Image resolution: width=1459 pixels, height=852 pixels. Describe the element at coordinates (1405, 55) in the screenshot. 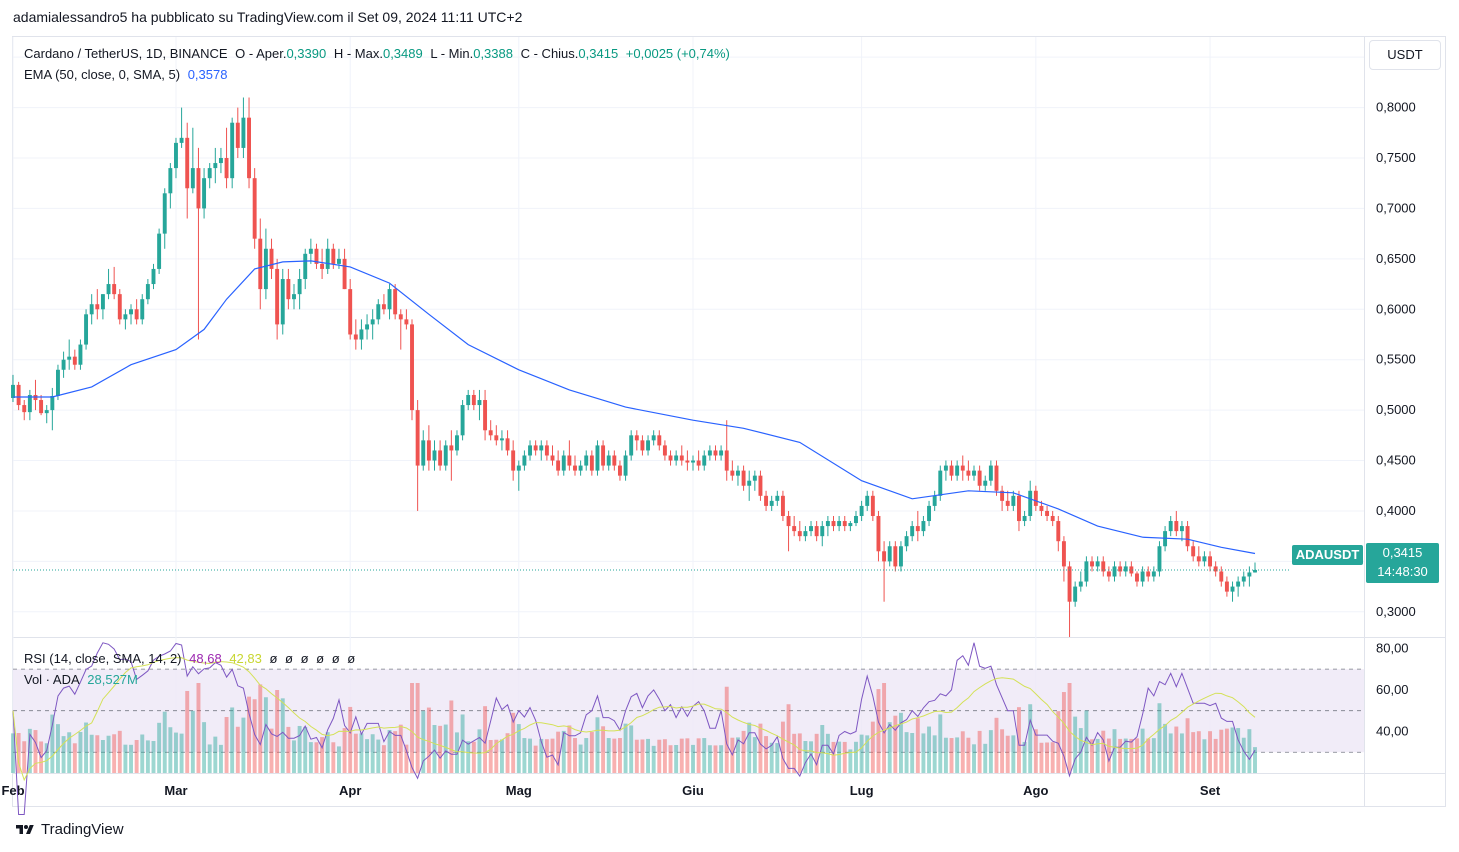

I see `currency-button: USDT` at that location.